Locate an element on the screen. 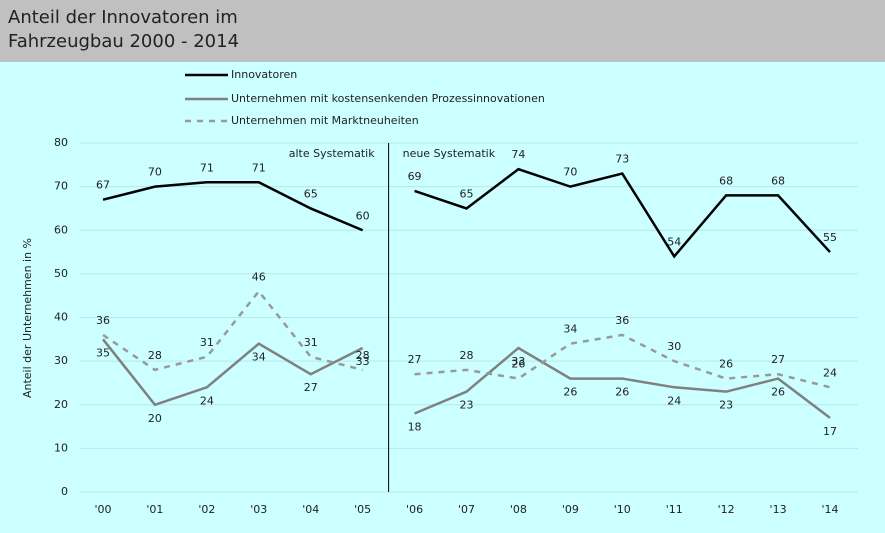 The image size is (885, 533). data-label: 20 is located at coordinates (155, 418).